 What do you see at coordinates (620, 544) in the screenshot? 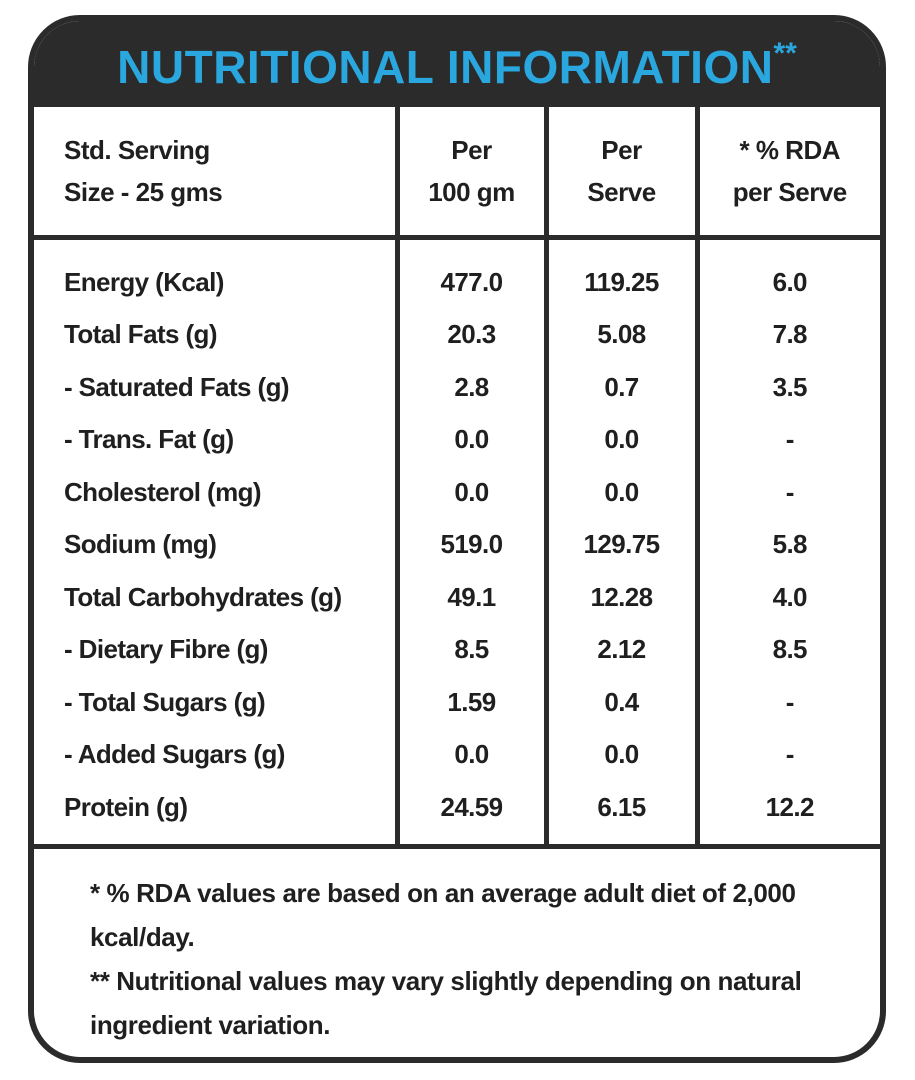
I see `value-cell: 129.75` at bounding box center [620, 544].